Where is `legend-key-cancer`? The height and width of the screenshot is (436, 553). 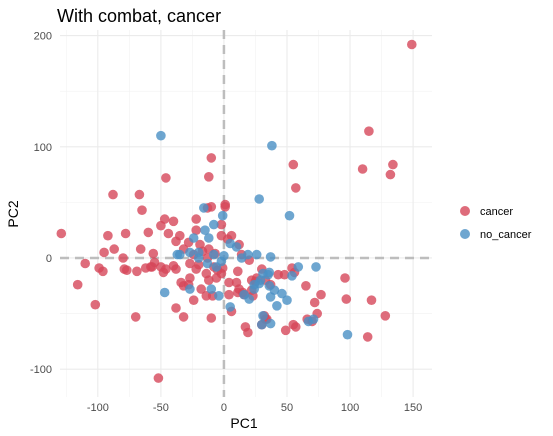
legend-key-cancer is located at coordinates (465, 211).